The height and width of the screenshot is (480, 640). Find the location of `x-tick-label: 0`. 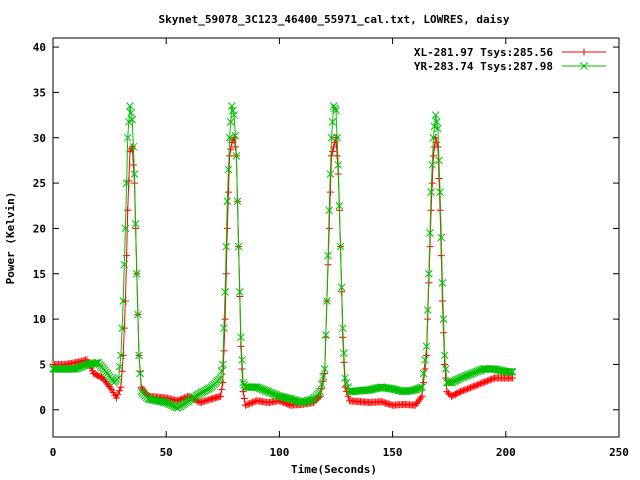

x-tick-label: 0 is located at coordinates (53, 452).